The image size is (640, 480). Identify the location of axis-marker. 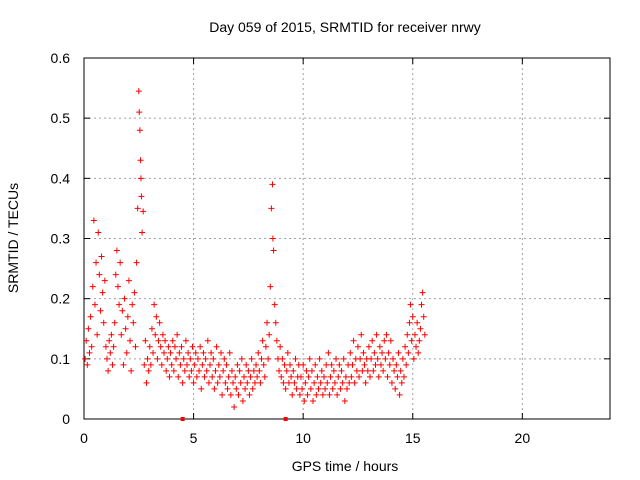
(285, 419).